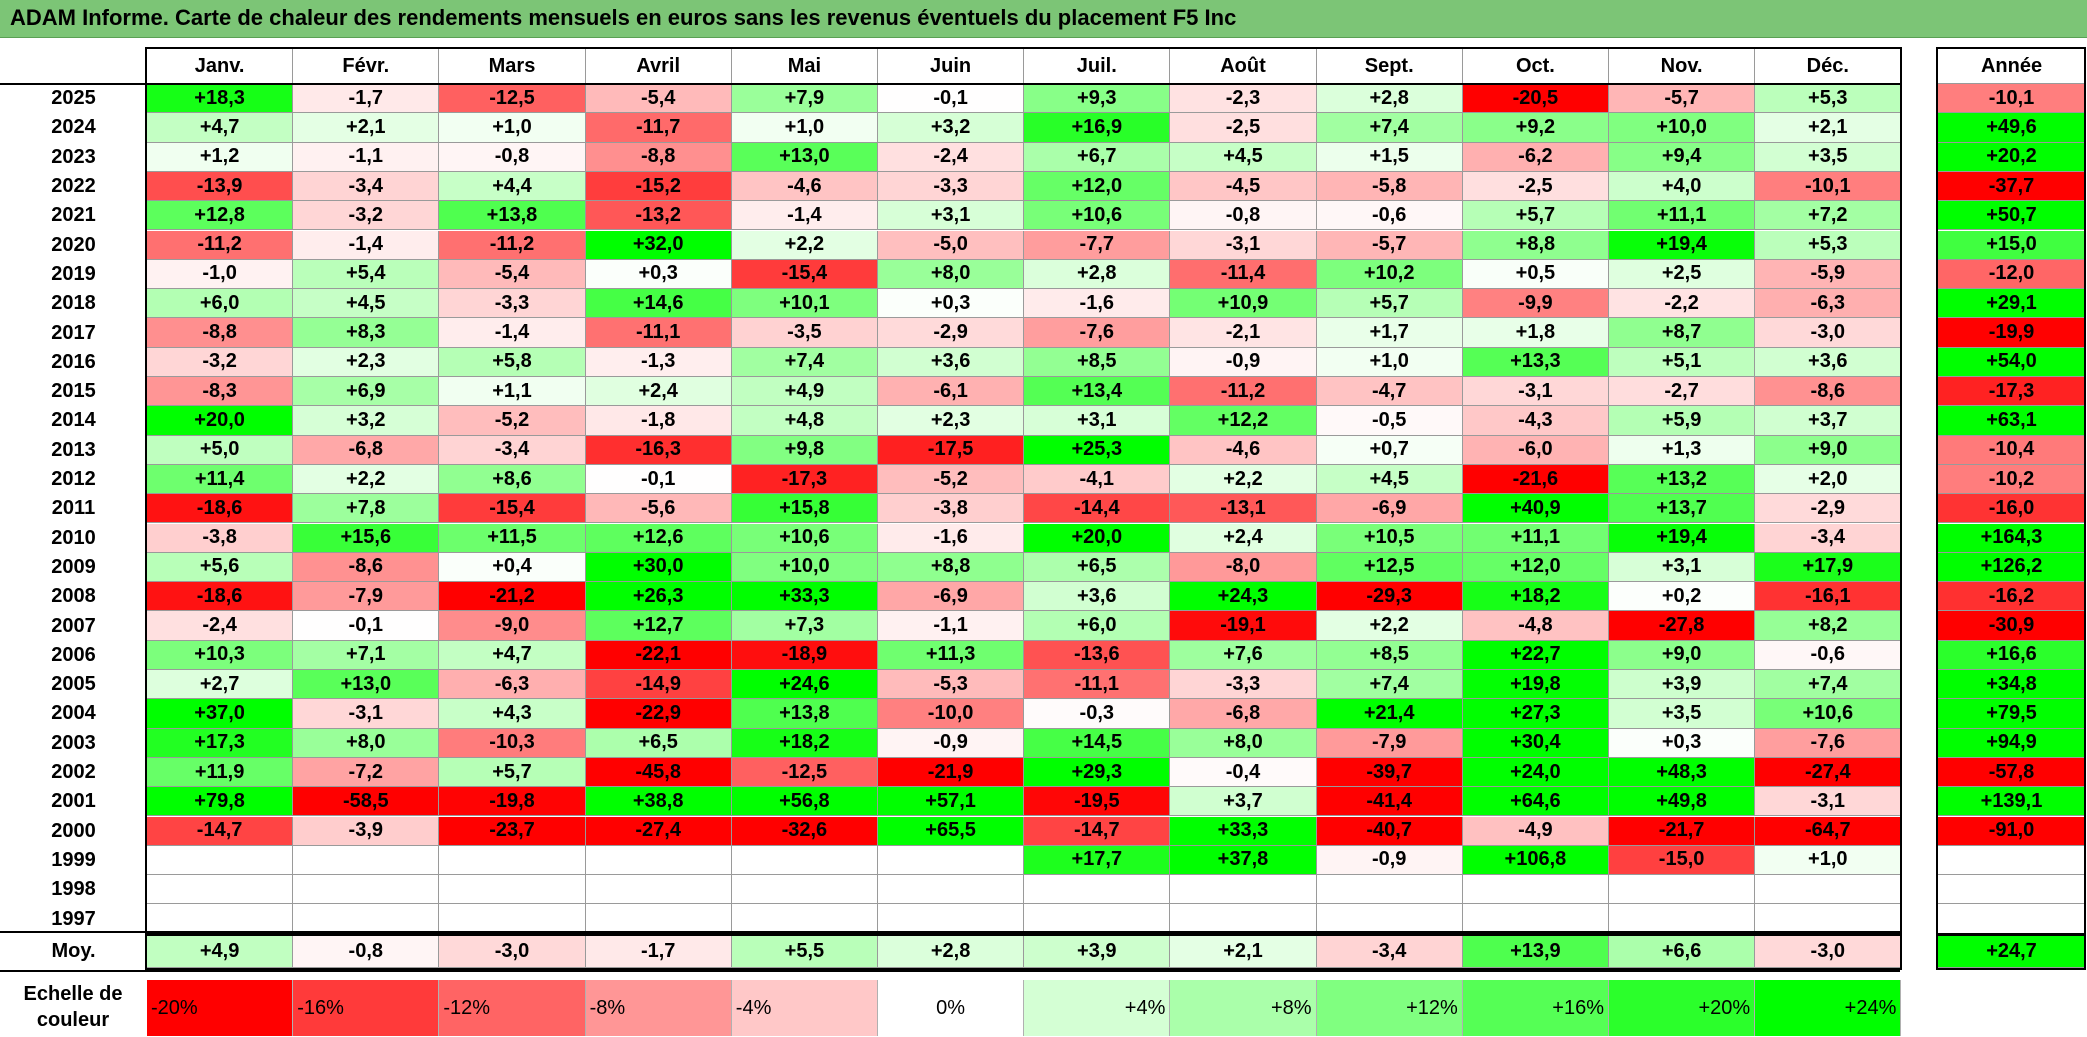 This screenshot has height=1037, width=2087. What do you see at coordinates (1535, 860) in the screenshot?
I see `heatmap-cell: +106,8` at bounding box center [1535, 860].